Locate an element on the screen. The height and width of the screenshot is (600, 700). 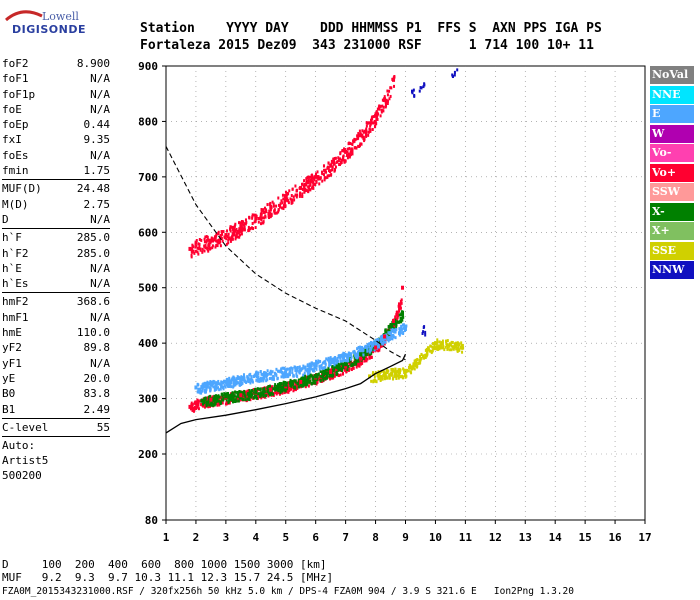
x-tick-label: 5 is located at coordinates (285, 537).